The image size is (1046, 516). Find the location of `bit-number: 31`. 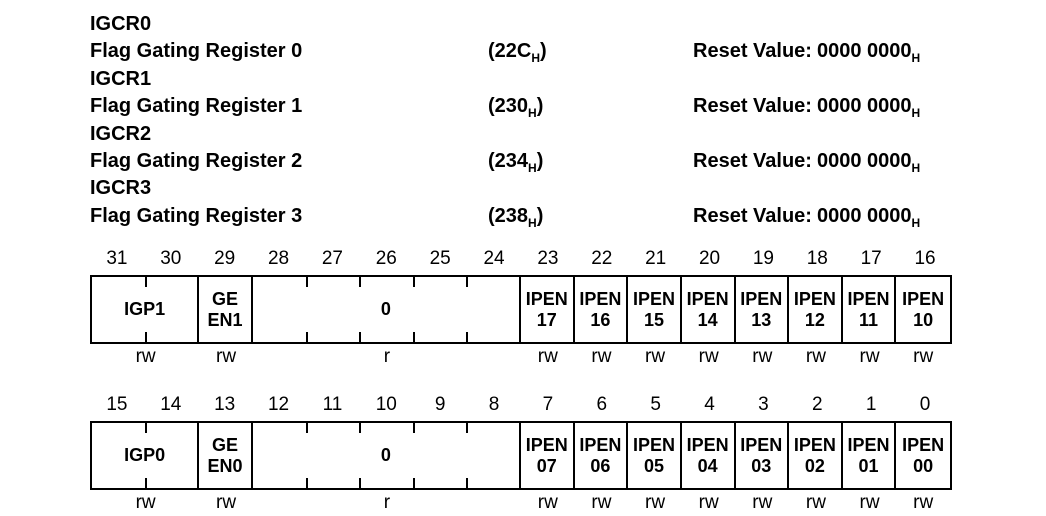

bit-number: 31 is located at coordinates (117, 258).